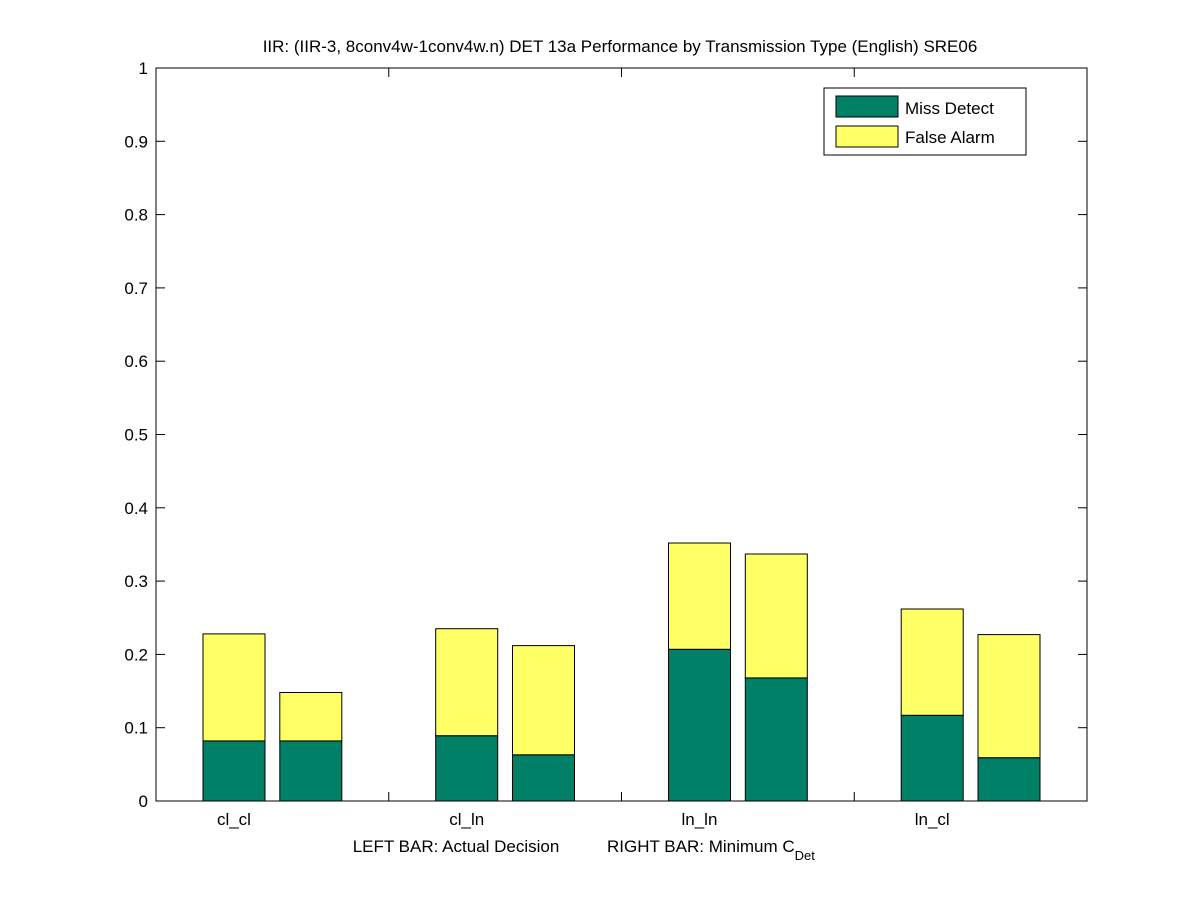  What do you see at coordinates (234, 771) in the screenshot?
I see `bar-cl-cl-actual-decision-miss-detect` at bounding box center [234, 771].